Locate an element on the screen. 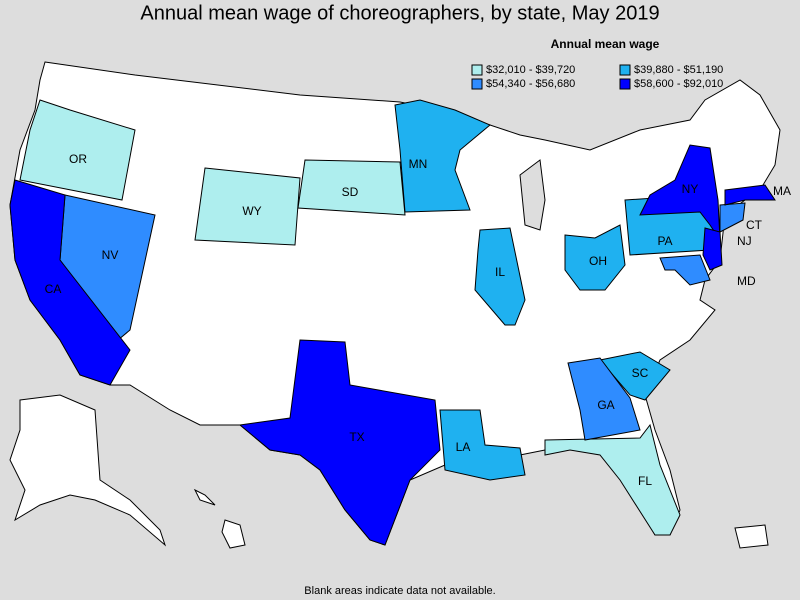  state-label: NV is located at coordinates (110, 255).